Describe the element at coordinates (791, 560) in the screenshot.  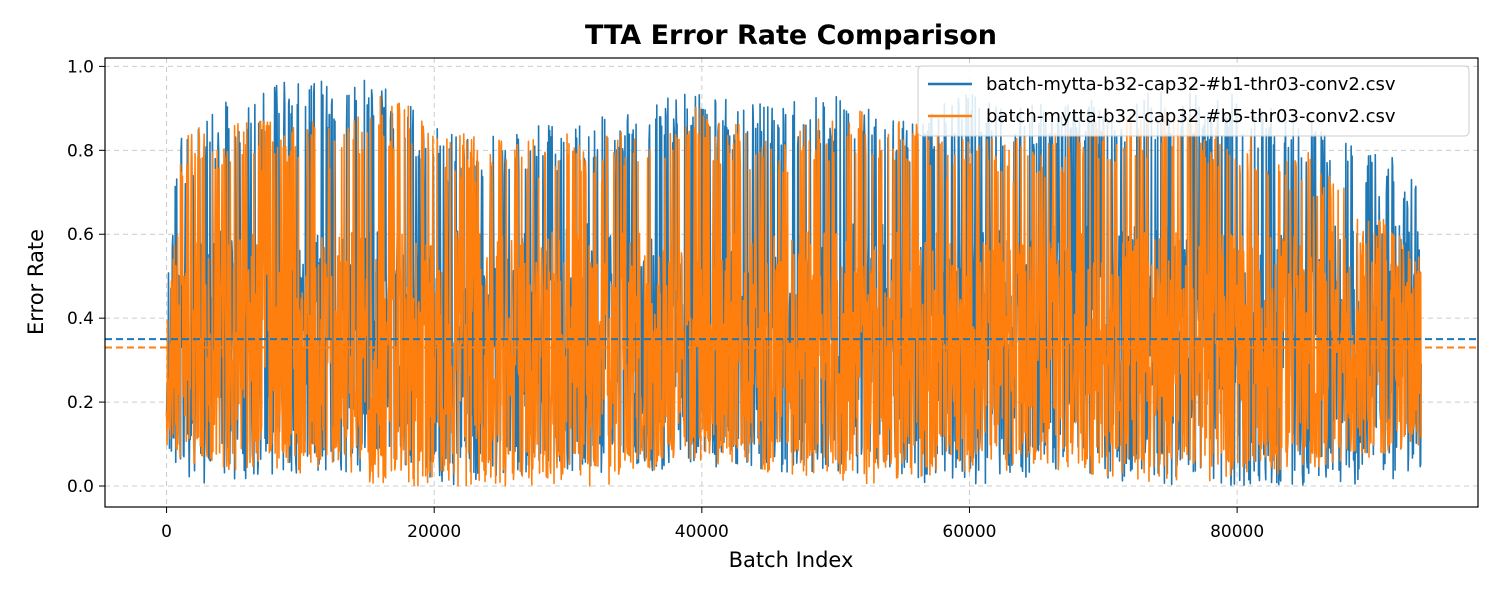
I see `x-axis-label: Batch Index` at that location.